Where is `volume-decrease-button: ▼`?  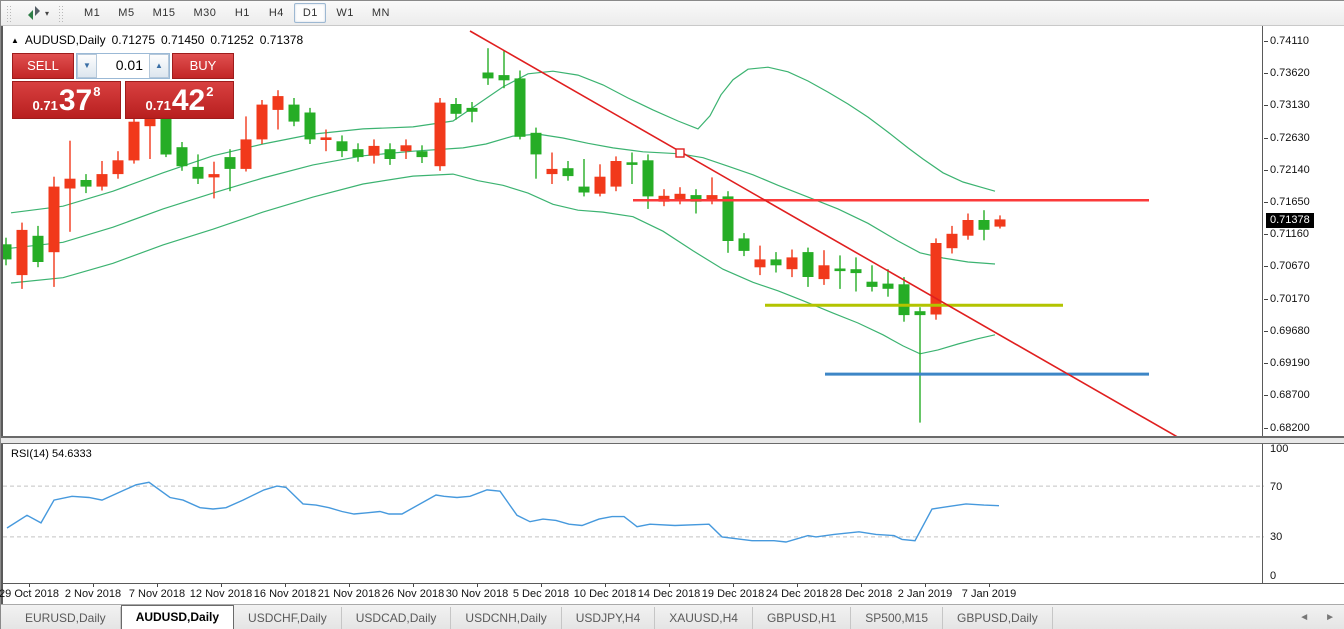
volume-decrease-button: ▼ is located at coordinates (87, 66).